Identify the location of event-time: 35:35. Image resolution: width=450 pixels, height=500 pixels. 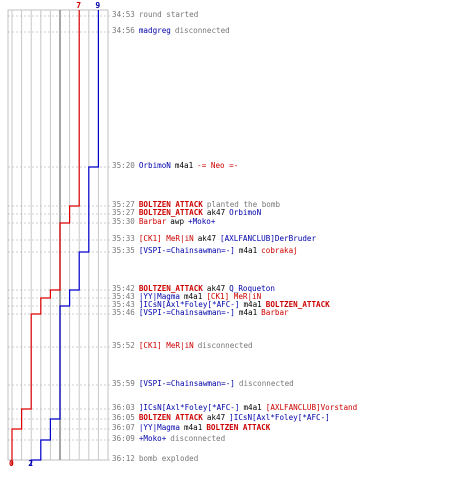
(123, 250).